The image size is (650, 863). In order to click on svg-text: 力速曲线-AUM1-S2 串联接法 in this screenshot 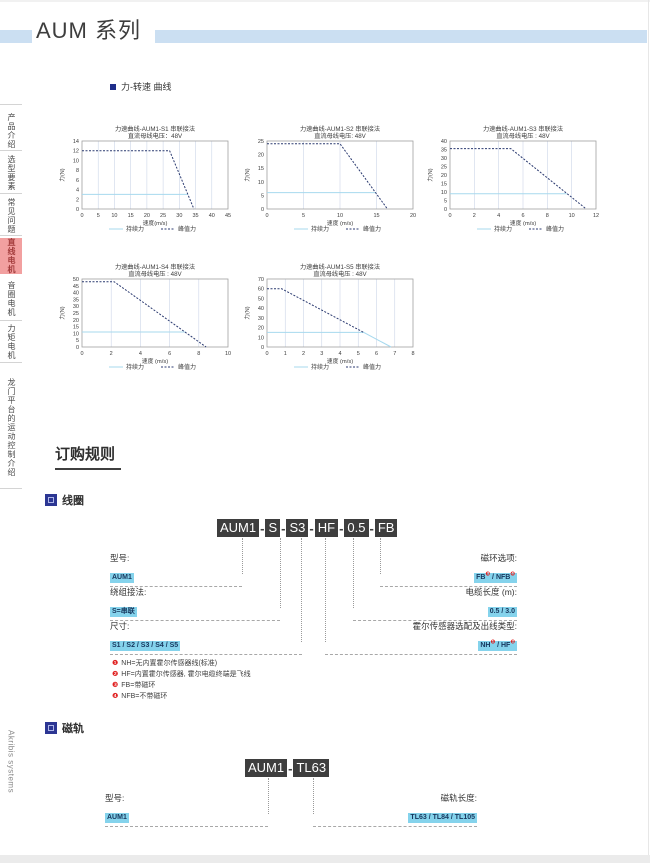, I will do `click(340, 129)`.